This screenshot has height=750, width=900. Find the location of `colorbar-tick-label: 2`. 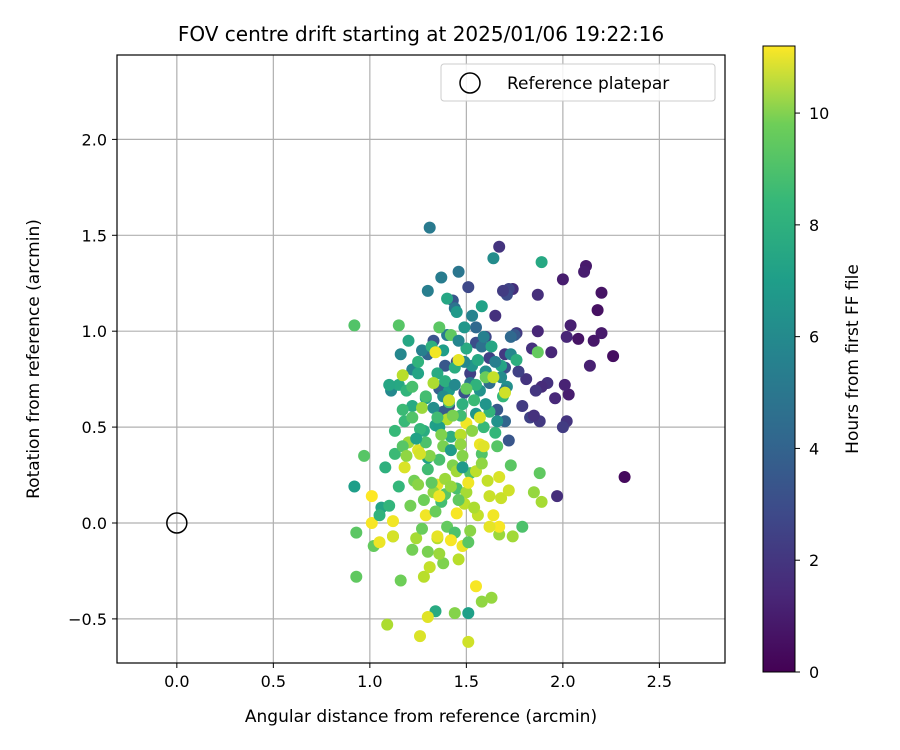

colorbar-tick-label: 2 is located at coordinates (814, 560).